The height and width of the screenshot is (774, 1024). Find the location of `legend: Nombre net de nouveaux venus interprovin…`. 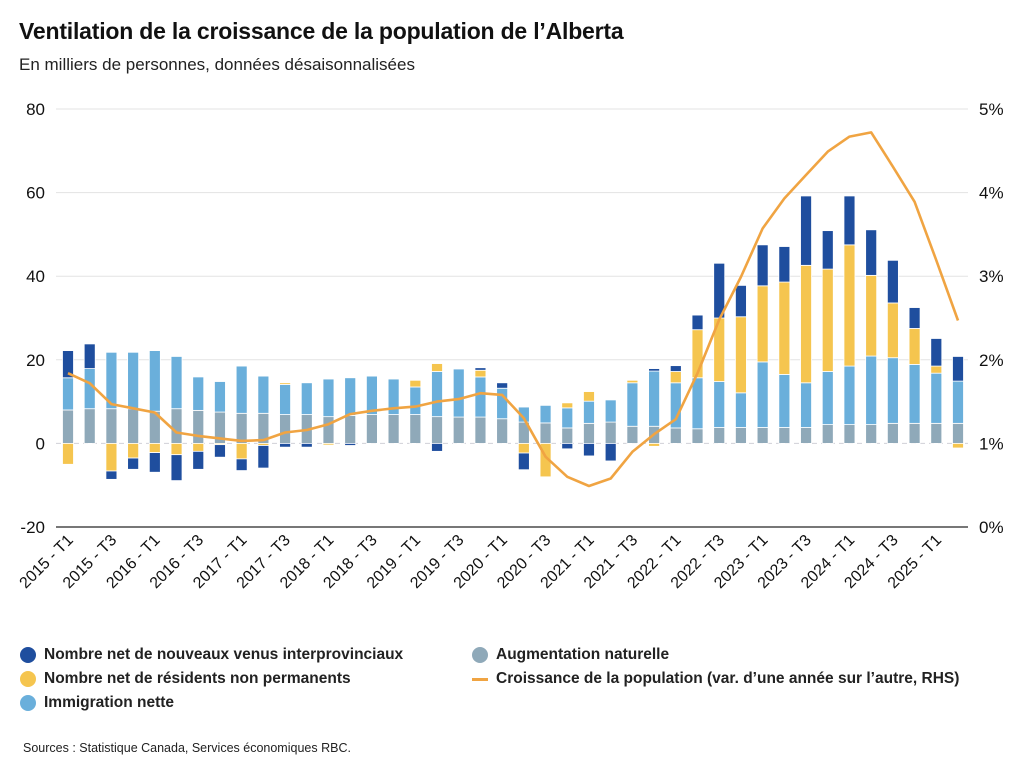

legend: Nombre net de nouveaux venus interprovin… is located at coordinates (520, 686).